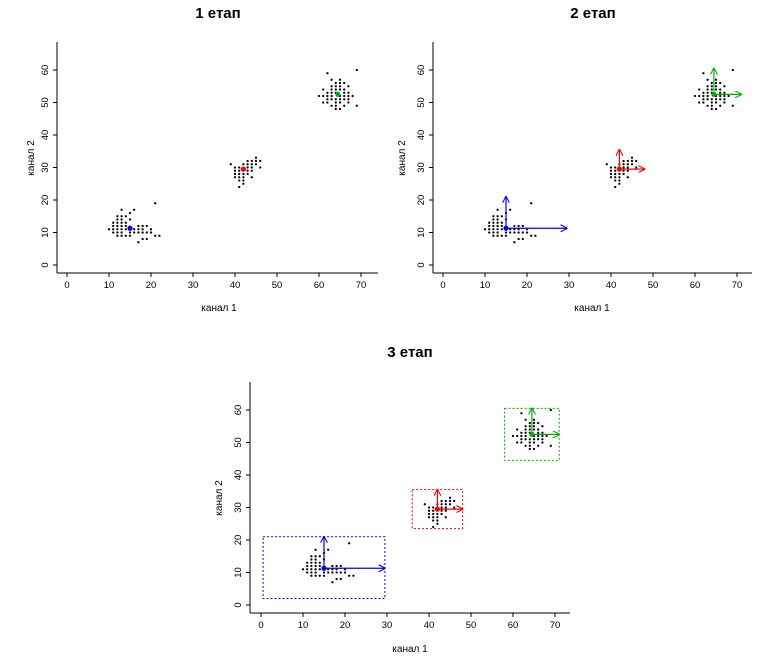 Image resolution: width=782 pixels, height=658 pixels. What do you see at coordinates (471, 625) in the screenshot?
I see `x-tick-label: 50` at bounding box center [471, 625].